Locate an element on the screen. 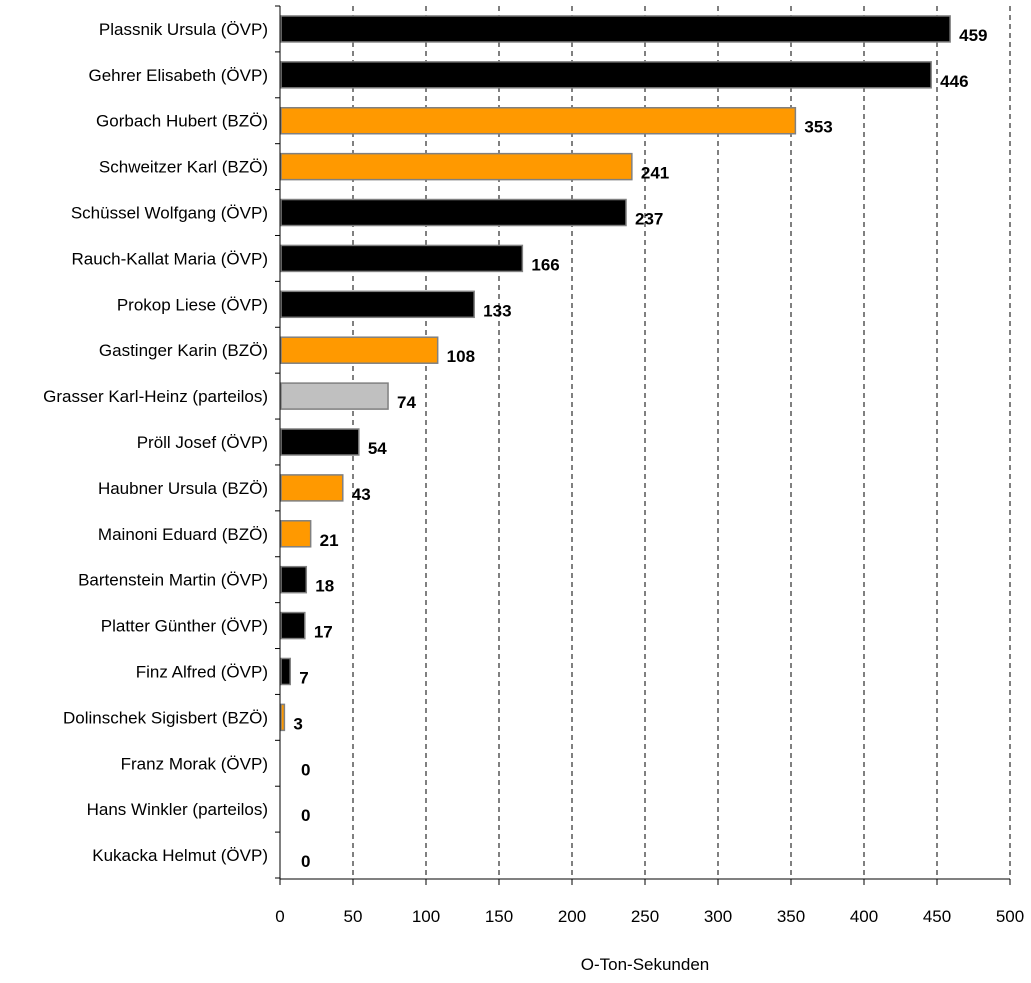 The image size is (1031, 983). category-label: Bartenstein Martin (ÖVP) is located at coordinates (173, 580).